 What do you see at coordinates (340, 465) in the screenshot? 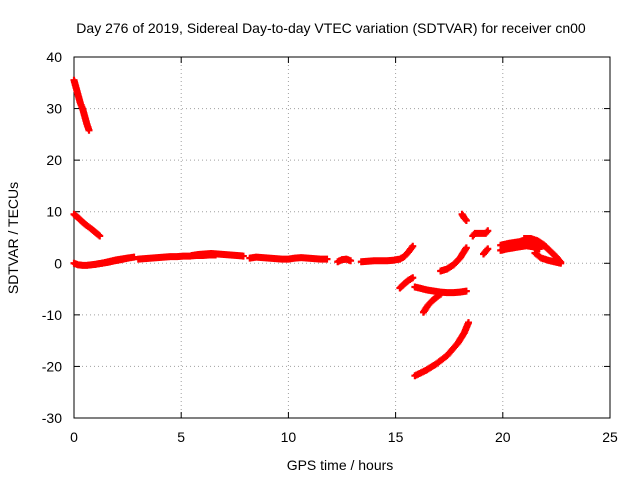
I see `x-axis-label: GPS time / hours` at bounding box center [340, 465].